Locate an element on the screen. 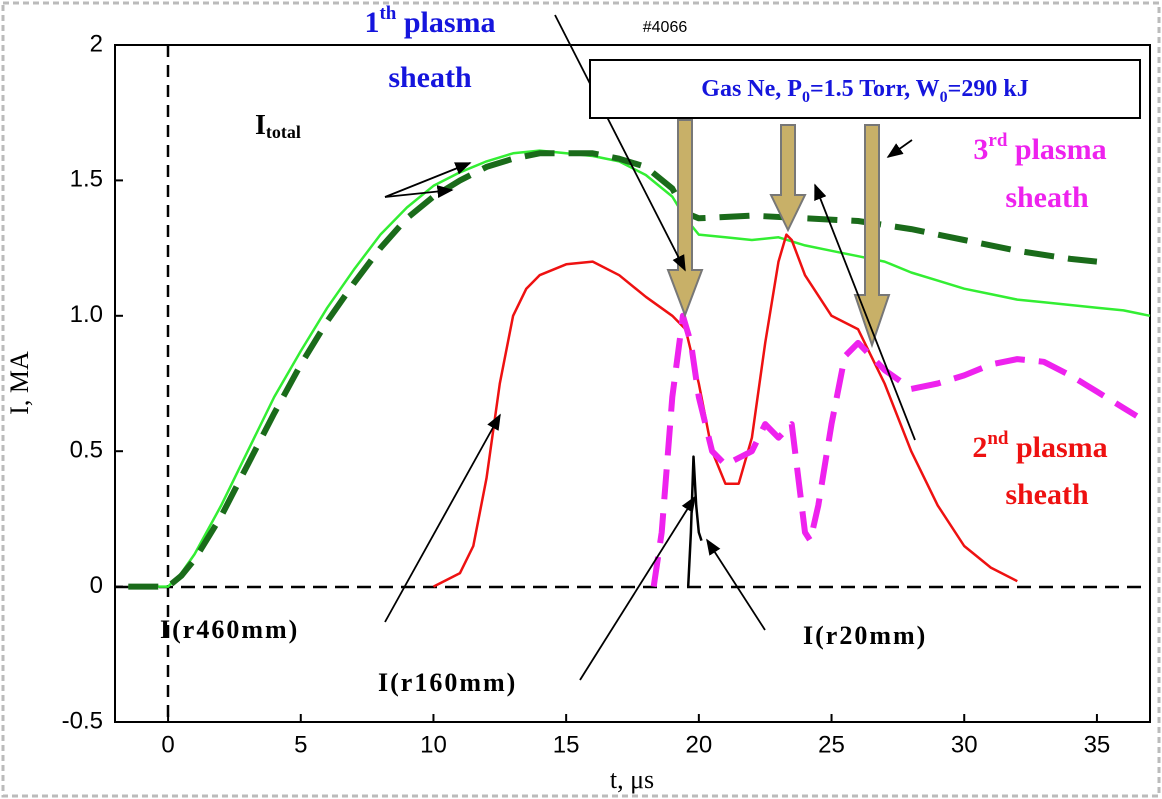 This screenshot has height=799, width=1162. annotation: 2nd plasma is located at coordinates (1039, 446).